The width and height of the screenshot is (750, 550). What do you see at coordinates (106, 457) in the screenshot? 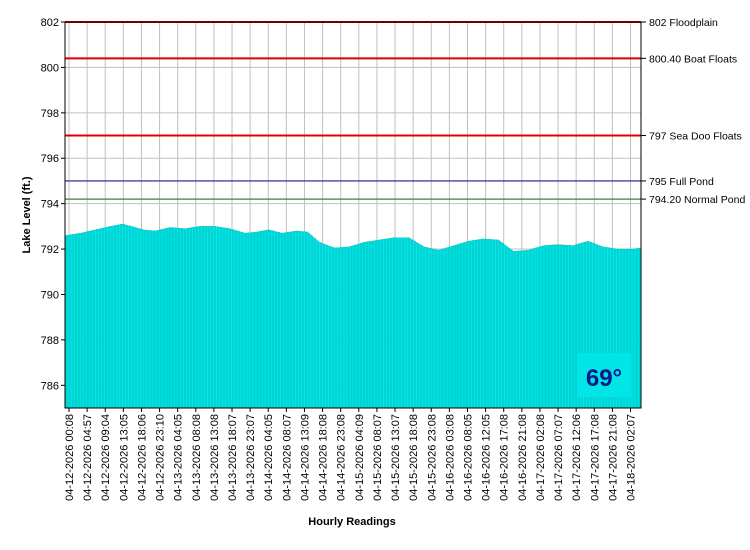
I see `x-tick-label: 04-12-2026 09:04` at bounding box center [106, 457].